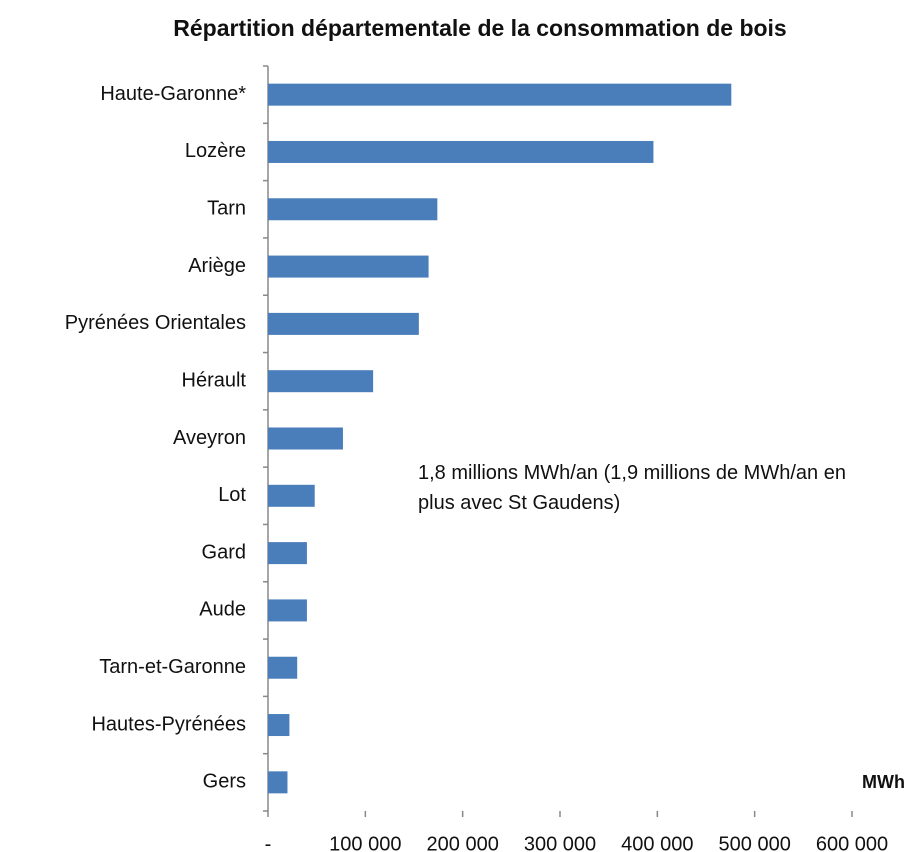 This screenshot has width=920, height=852. Describe the element at coordinates (173, 94) in the screenshot. I see `y-tick-label: Haute-Garonne*` at that location.